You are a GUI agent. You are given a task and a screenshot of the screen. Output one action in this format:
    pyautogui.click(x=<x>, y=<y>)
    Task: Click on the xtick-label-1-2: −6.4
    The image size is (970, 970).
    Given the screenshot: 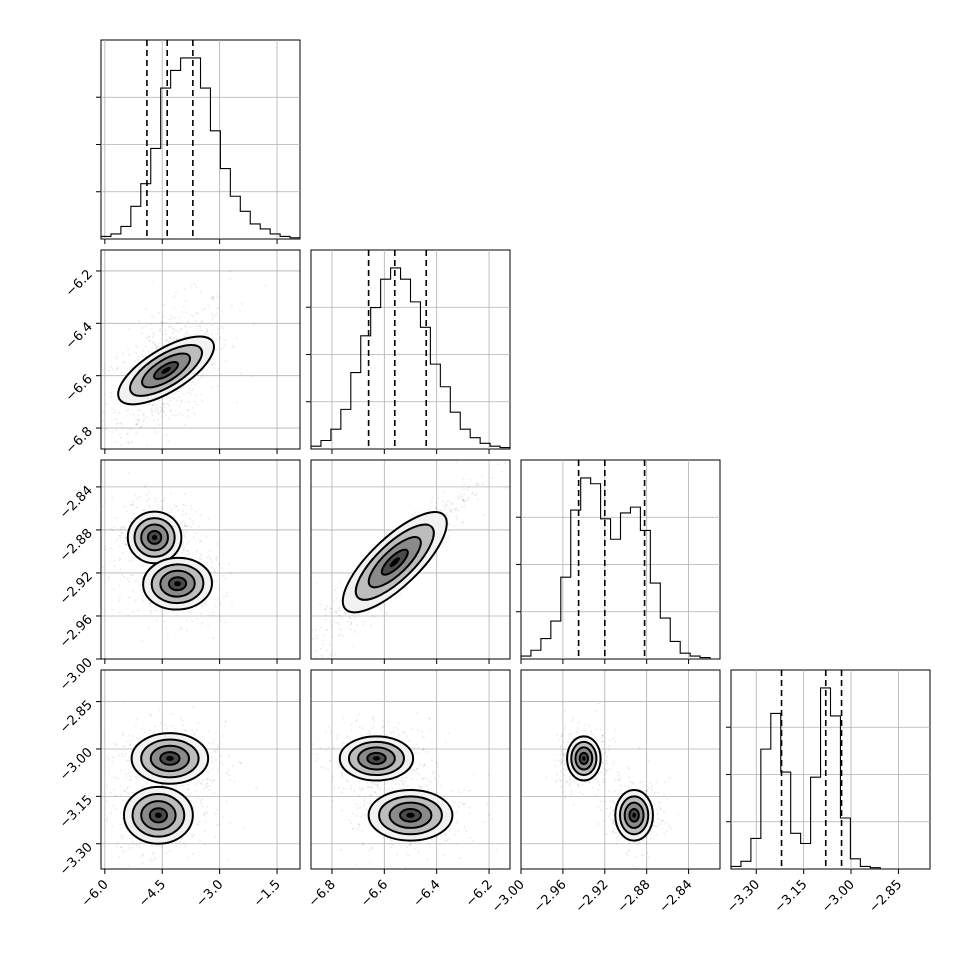 What is the action you would take?
    pyautogui.click(x=427, y=893)
    